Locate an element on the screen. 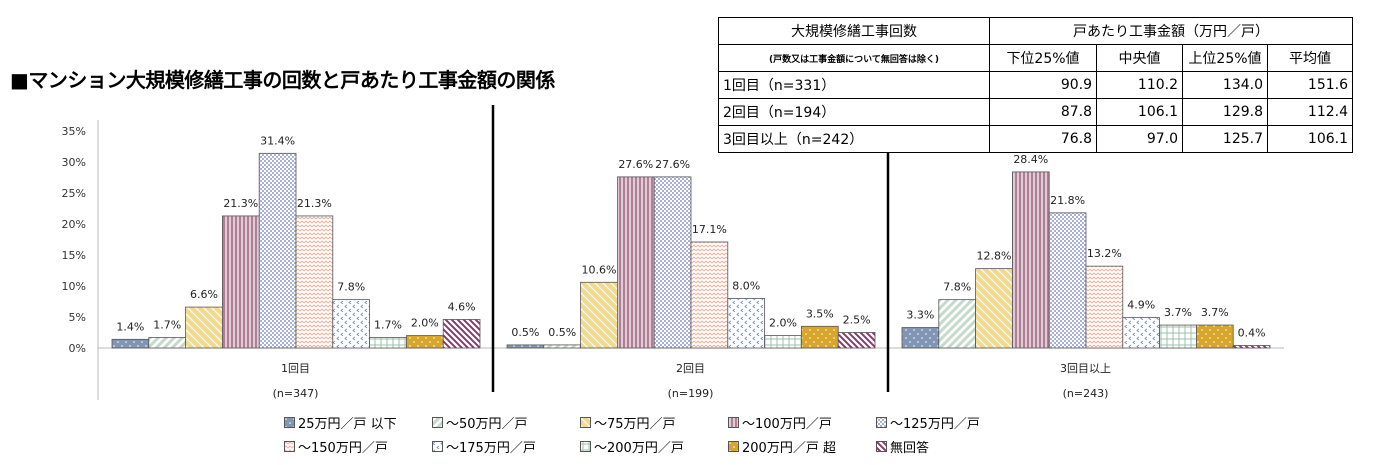 Image resolution: width=1376 pixels, height=465 pixels. data-label: 3.3% is located at coordinates (920, 315).